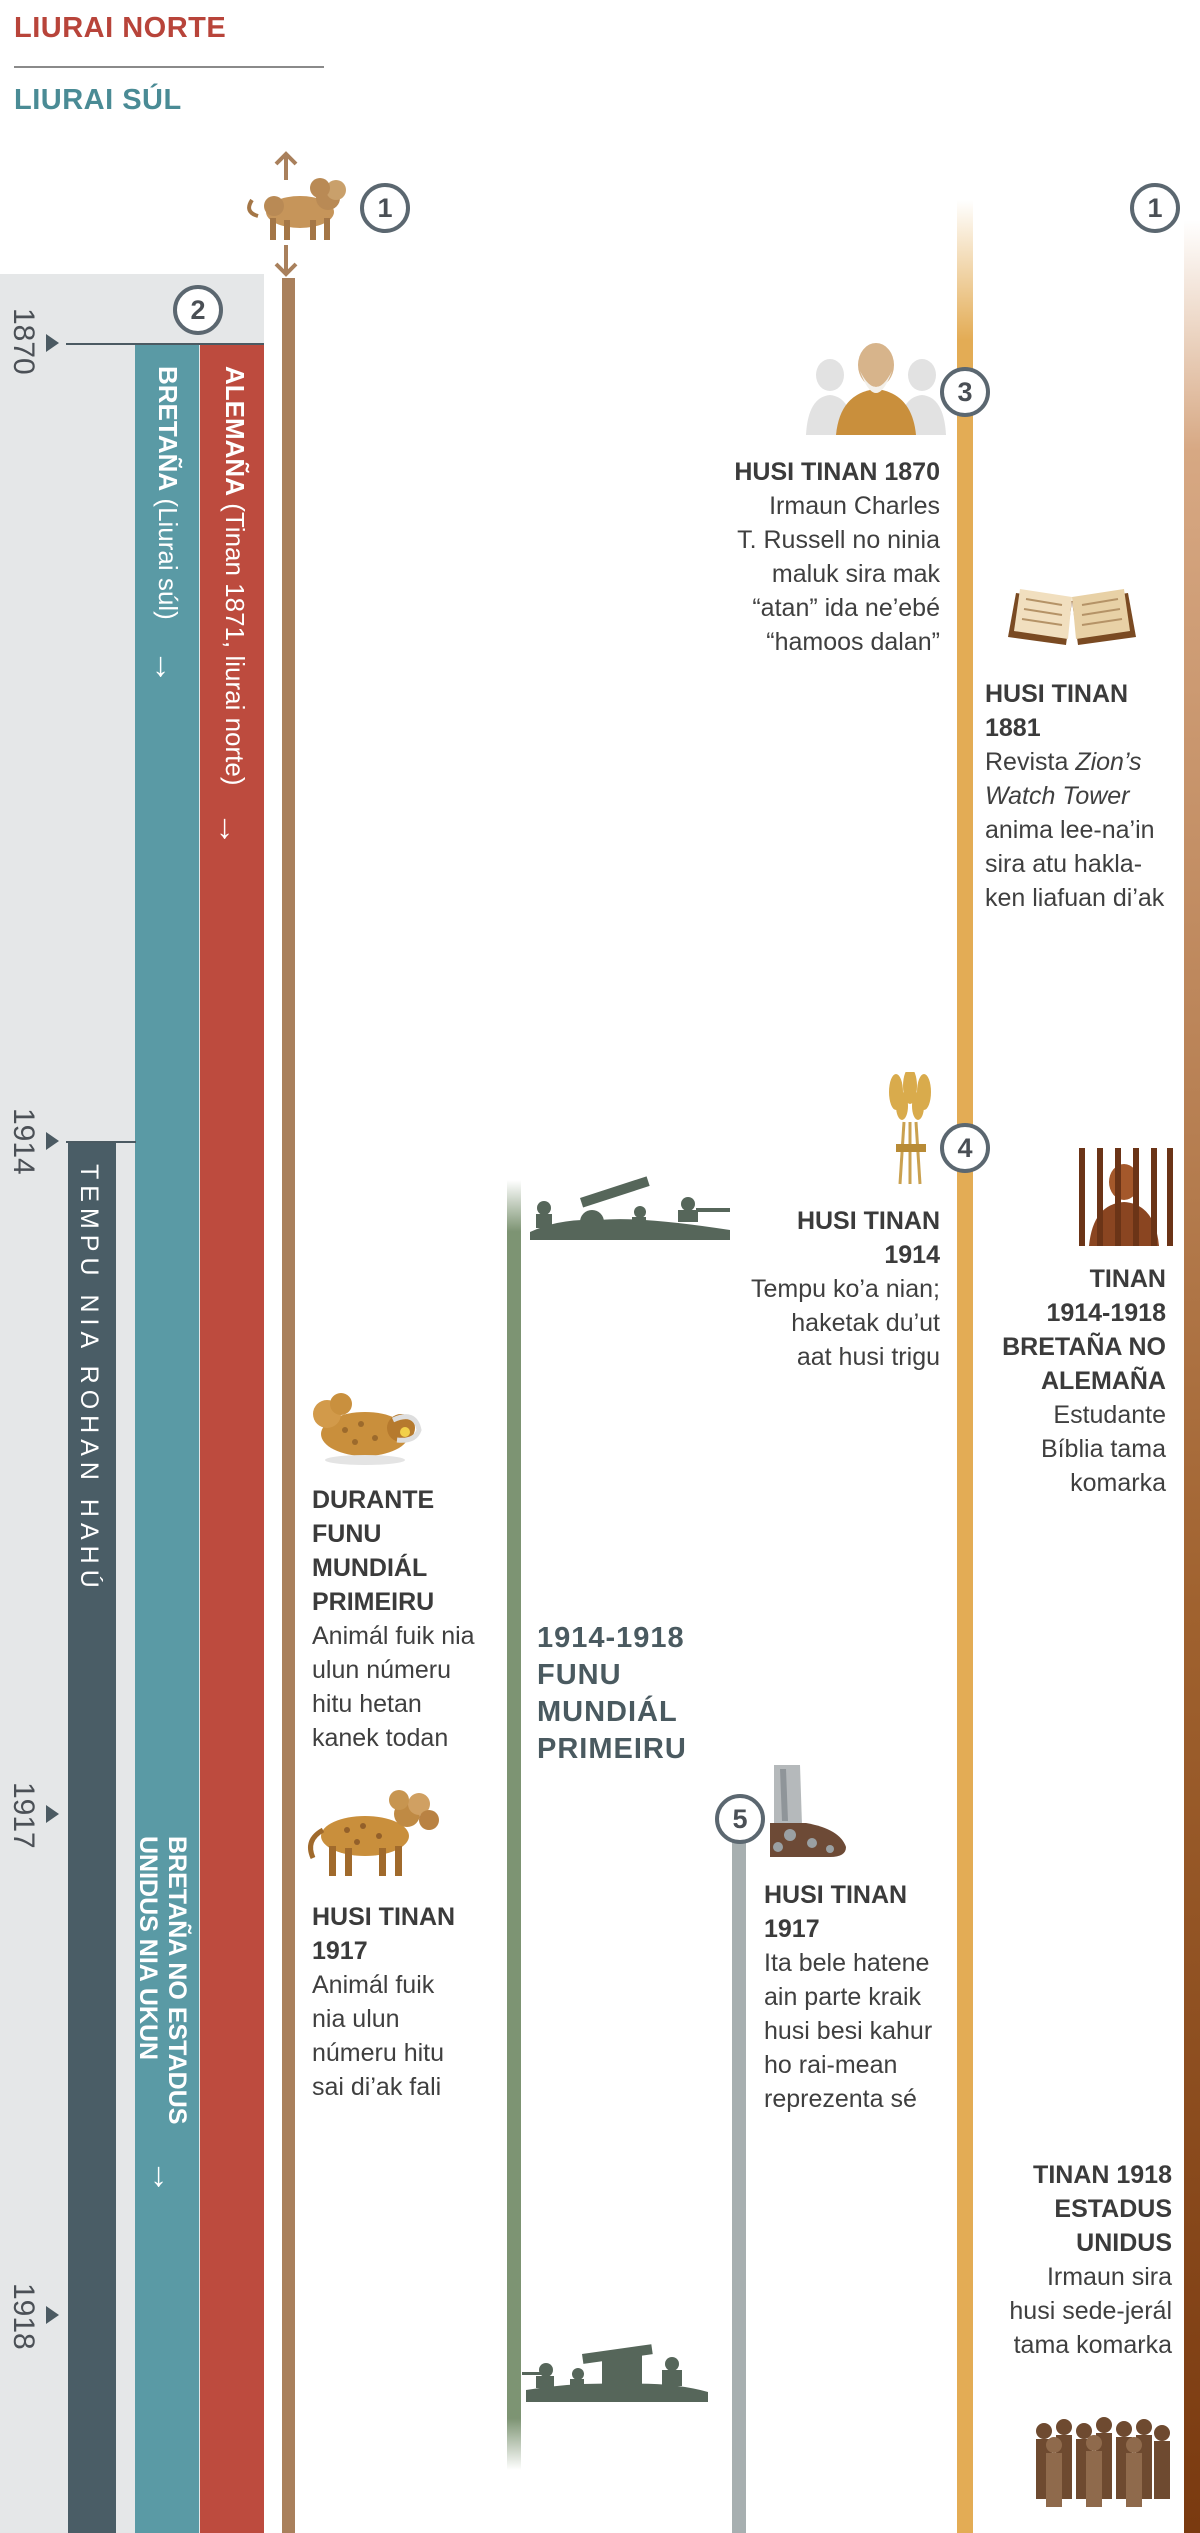 The width and height of the screenshot is (1200, 2533). I want to click on event-1917-beast-heading: 1917, so click(340, 1951).